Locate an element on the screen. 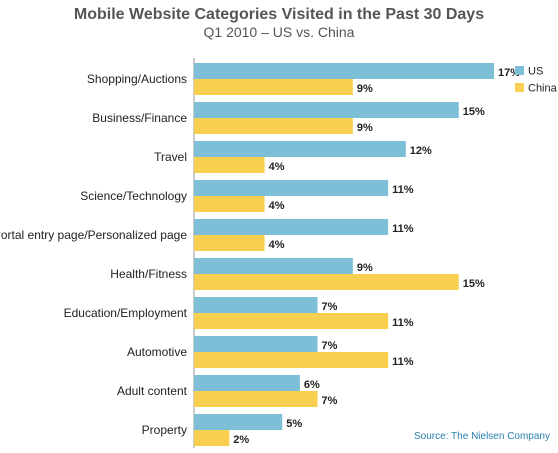 The width and height of the screenshot is (558, 453). source-note: Source: The Nielsen Company is located at coordinates (482, 436).